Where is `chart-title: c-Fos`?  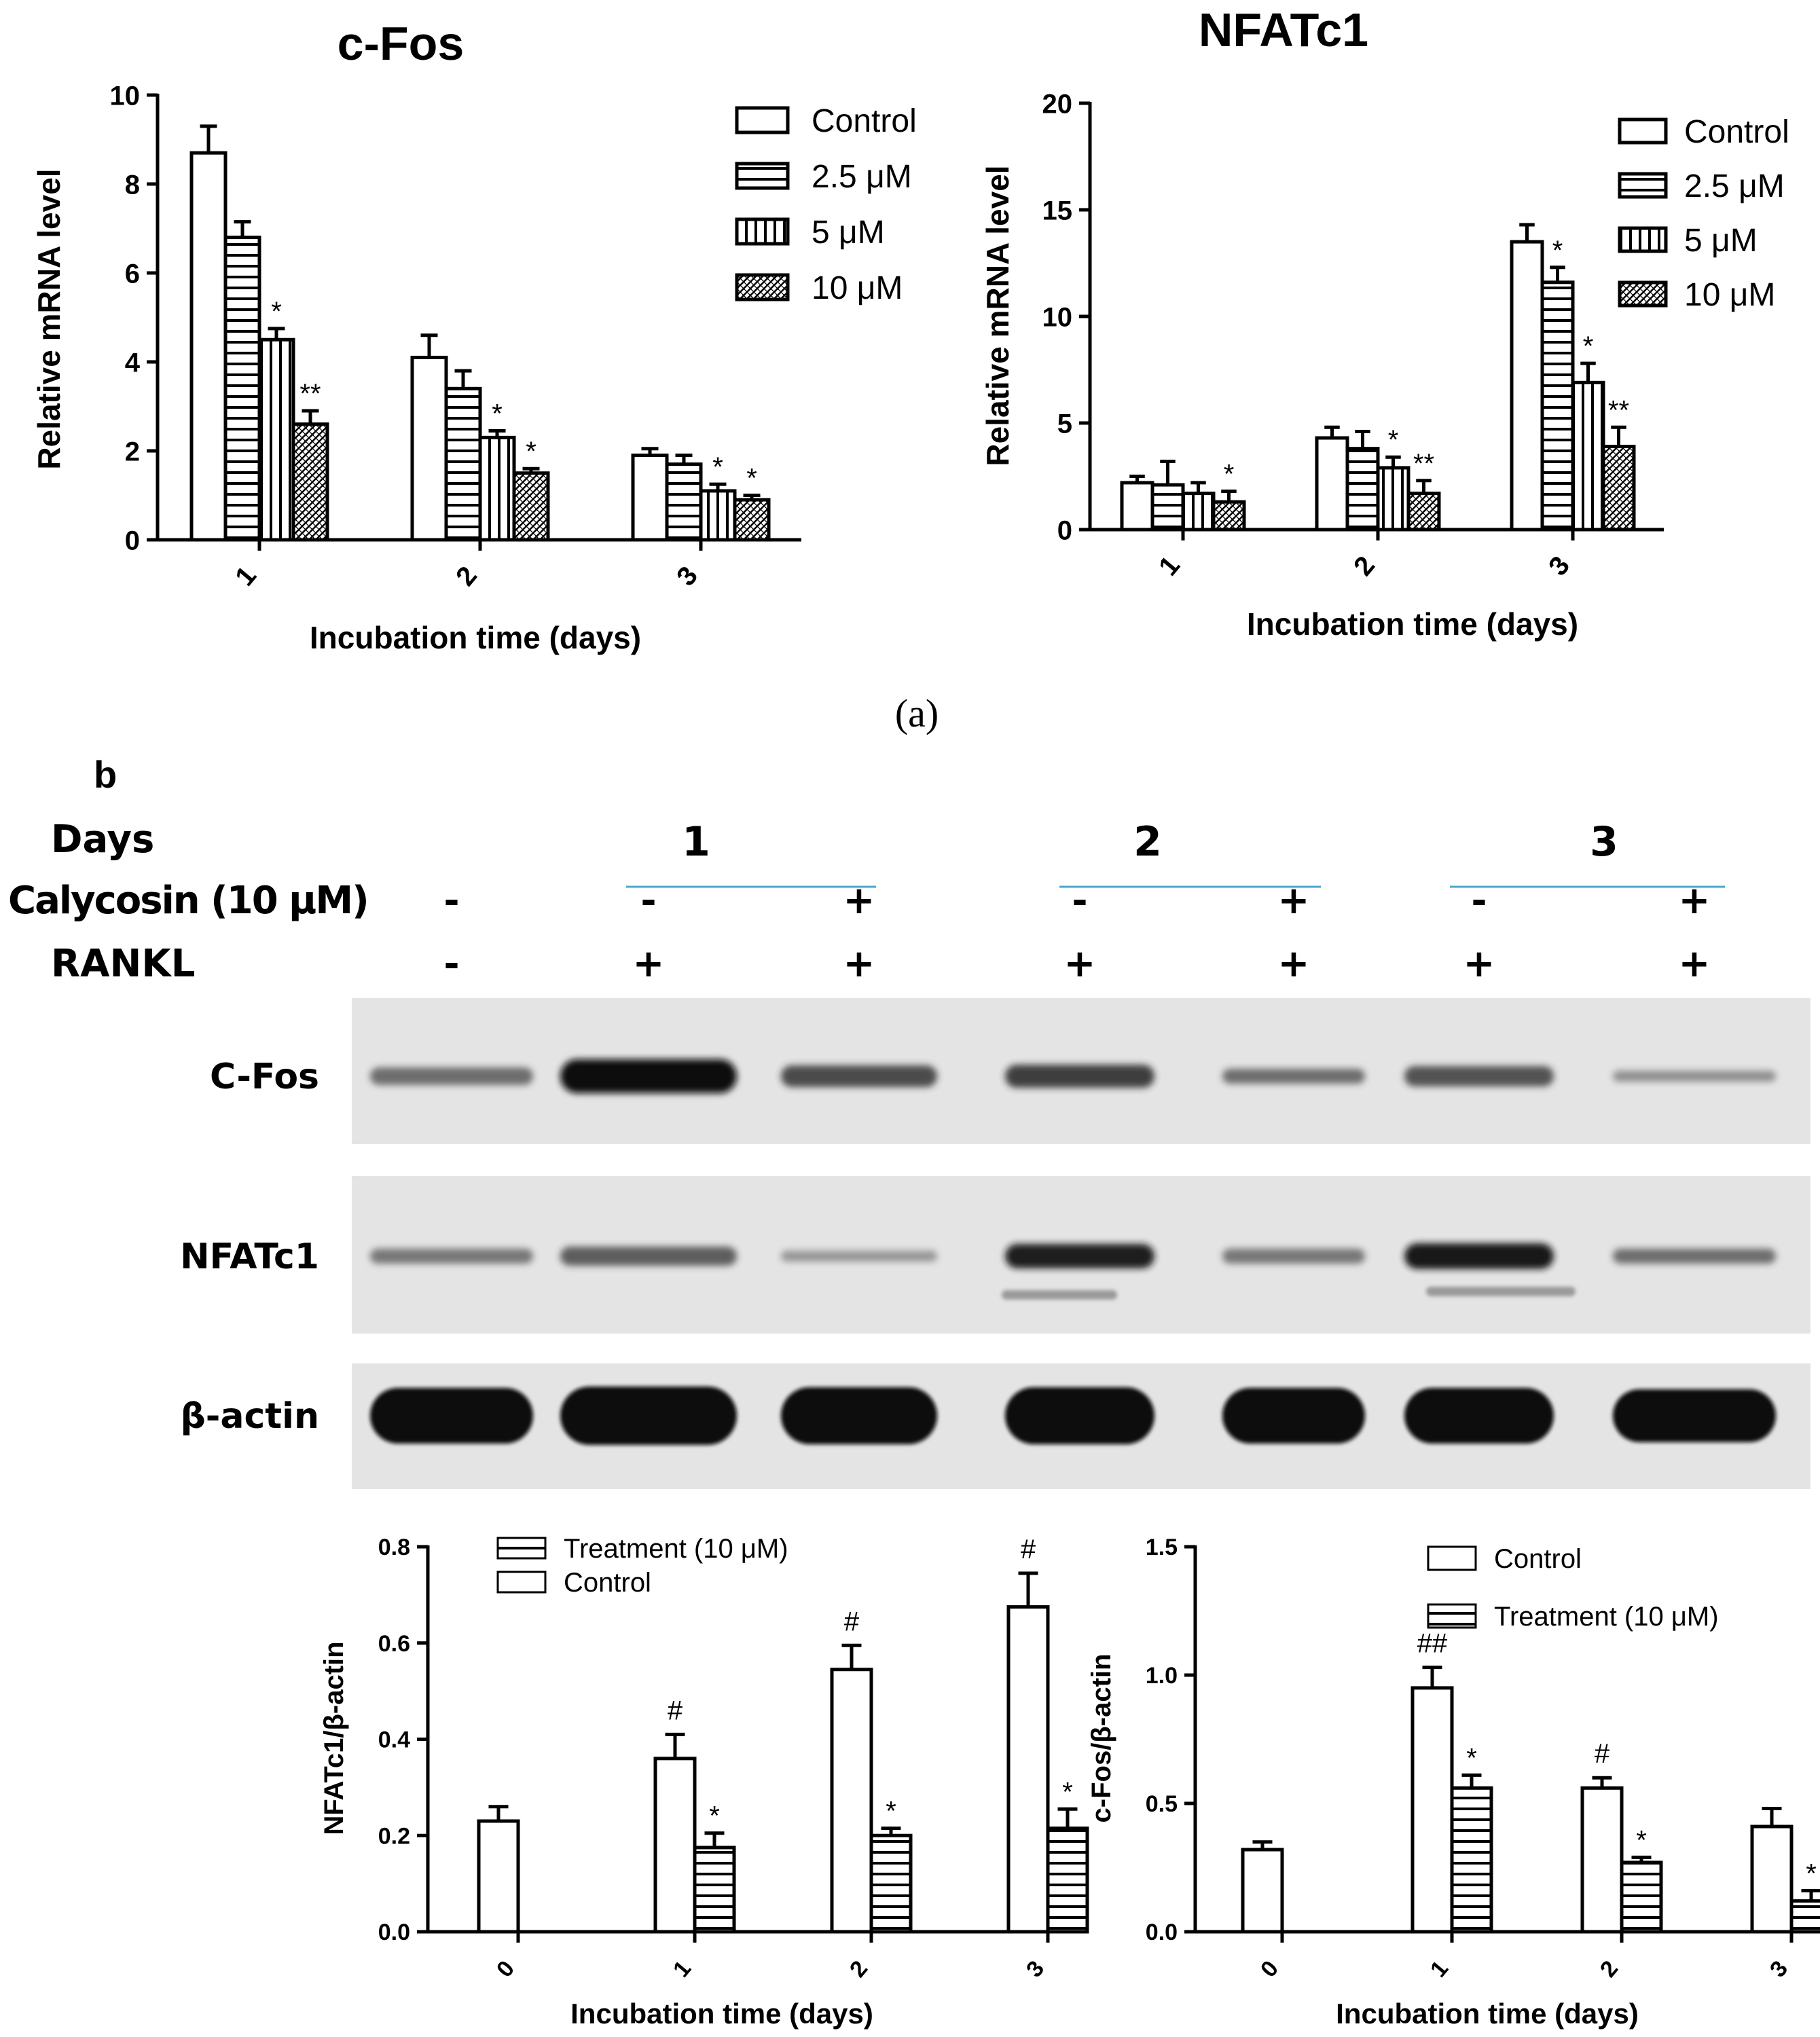 chart-title: c-Fos is located at coordinates (401, 43).